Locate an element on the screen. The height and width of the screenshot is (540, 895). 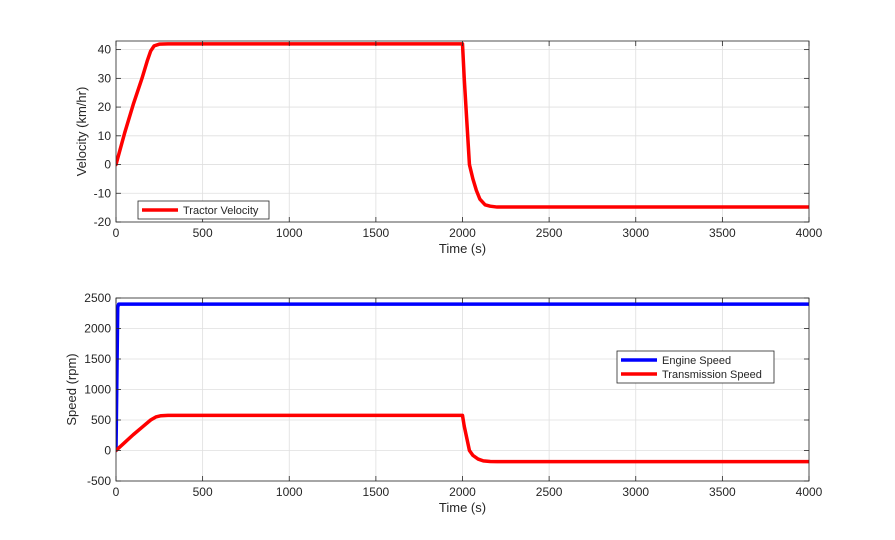
chart-1-y-tick-label: 30 is located at coordinates (105, 78).